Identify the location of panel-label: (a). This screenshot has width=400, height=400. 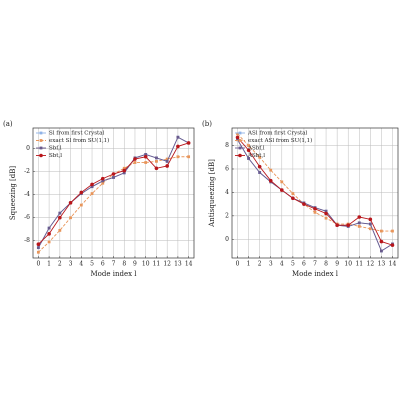
(8, 124).